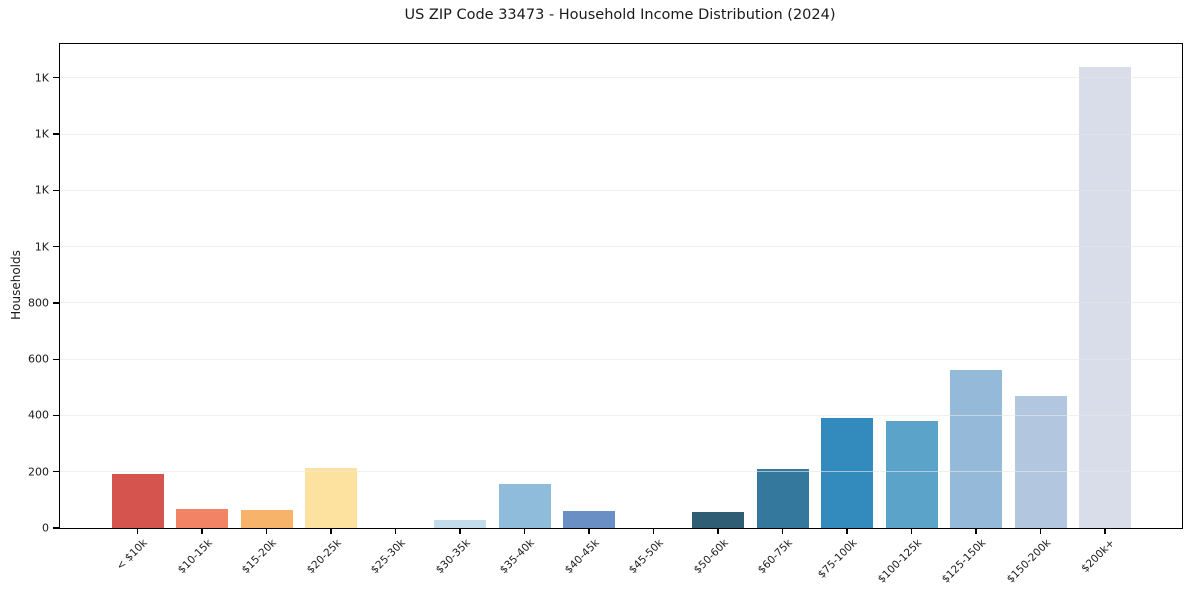  What do you see at coordinates (1028, 561) in the screenshot?
I see `x-tick-label-14: $150-200k` at bounding box center [1028, 561].